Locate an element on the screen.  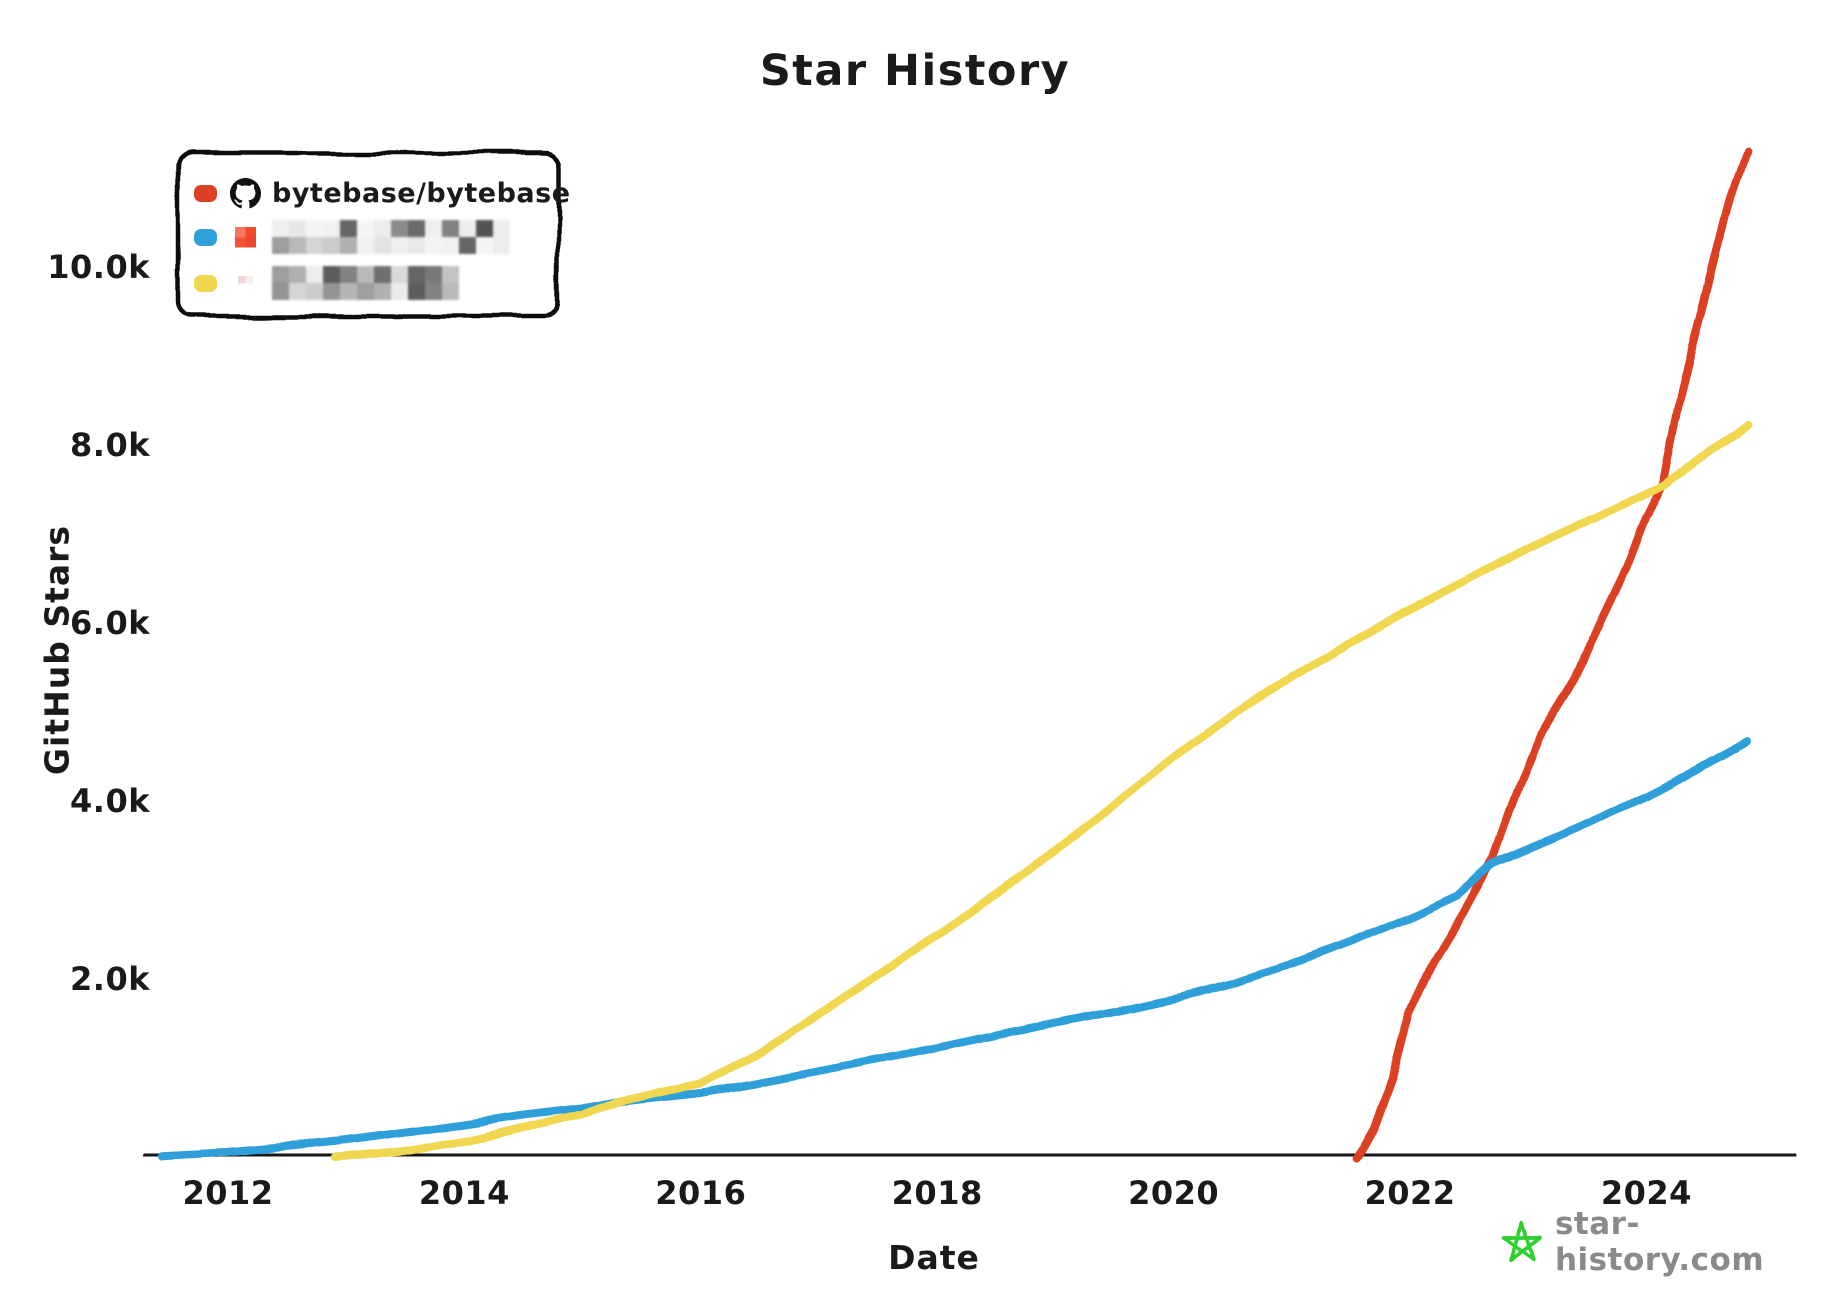
y-tick-6.0k: 6.0k is located at coordinates (110, 623).